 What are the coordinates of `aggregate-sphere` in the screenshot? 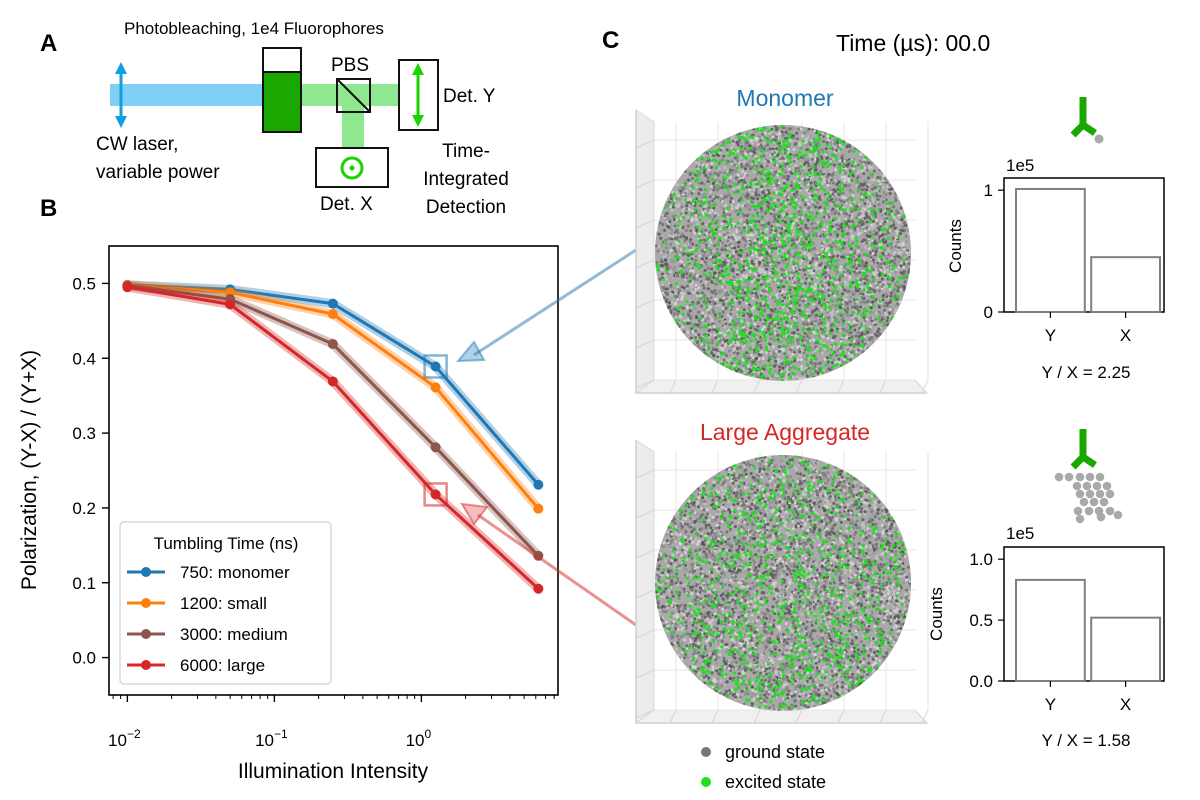 It's located at (783, 583).